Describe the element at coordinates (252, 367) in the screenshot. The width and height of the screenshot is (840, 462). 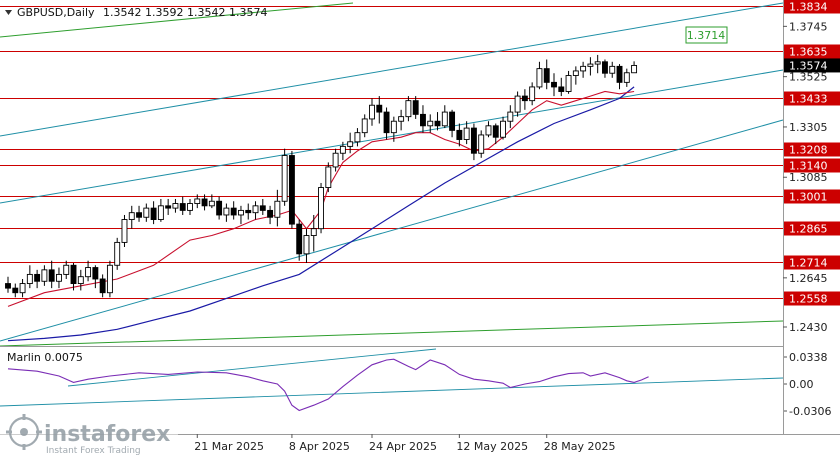
I see `indicator-resistance-line` at that location.